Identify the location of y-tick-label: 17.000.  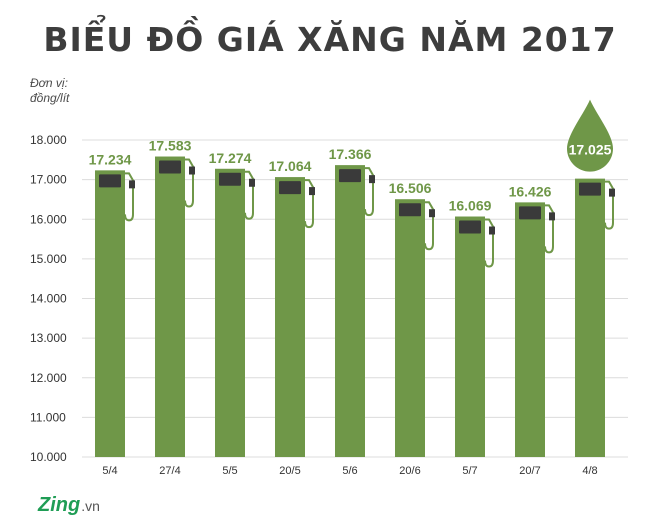
(48, 180).